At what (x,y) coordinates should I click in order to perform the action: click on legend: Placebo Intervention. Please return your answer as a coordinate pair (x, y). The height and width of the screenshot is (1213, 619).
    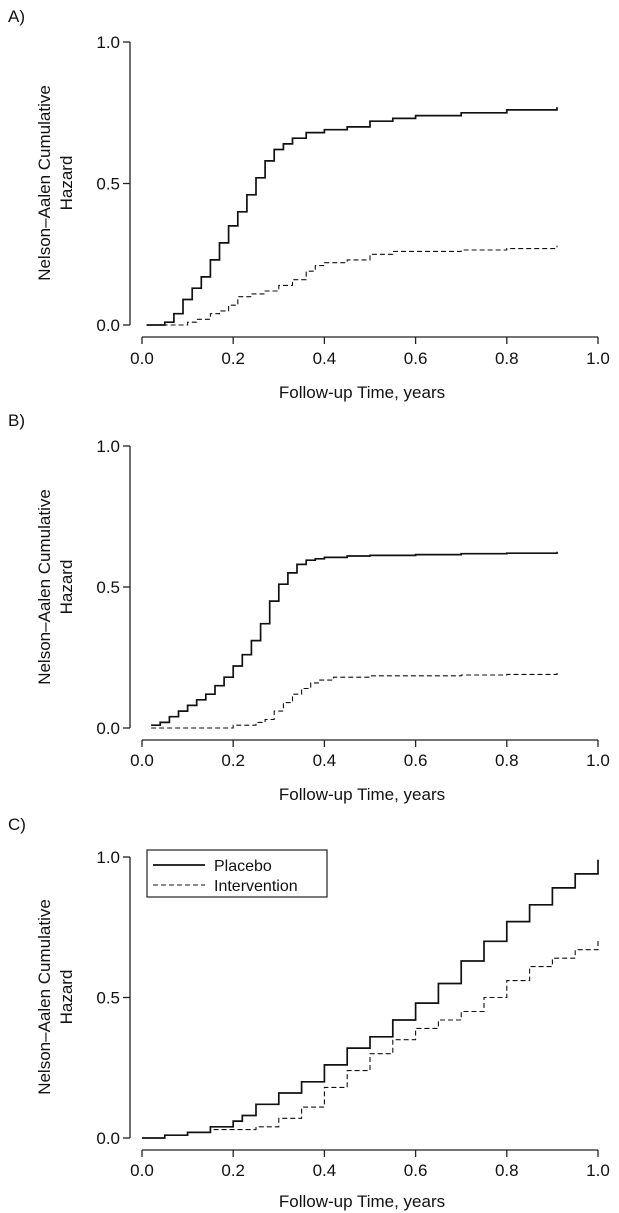
    Looking at the image, I should click on (237, 873).